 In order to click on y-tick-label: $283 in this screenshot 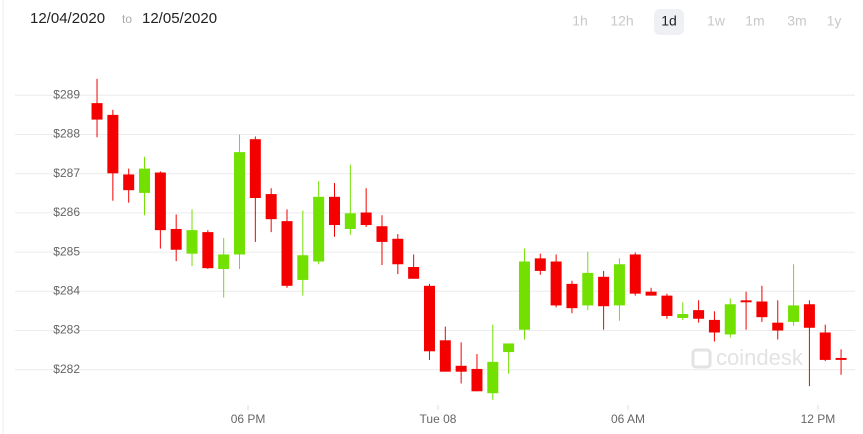, I will do `click(66, 330)`.